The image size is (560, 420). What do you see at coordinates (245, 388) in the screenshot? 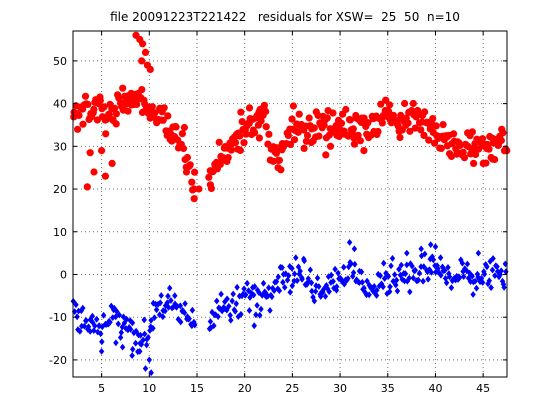
I see `x-tick-label: 20` at bounding box center [245, 388].